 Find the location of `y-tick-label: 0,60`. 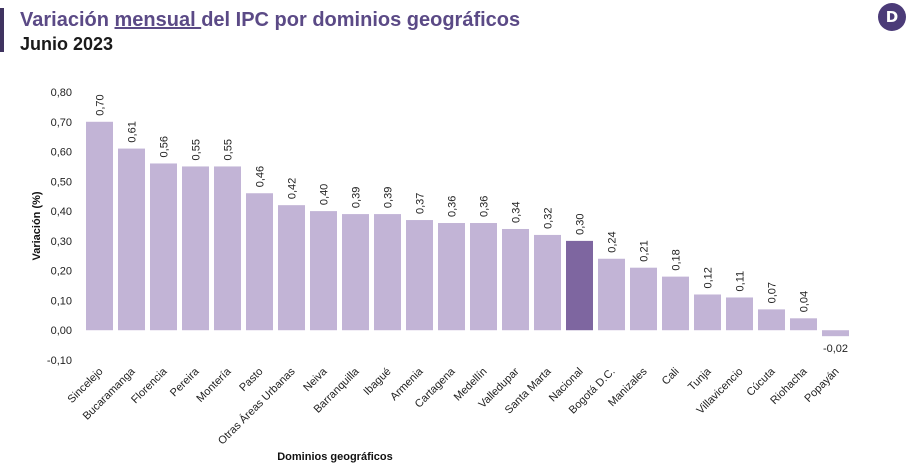

y-tick-label: 0,60 is located at coordinates (61, 153).